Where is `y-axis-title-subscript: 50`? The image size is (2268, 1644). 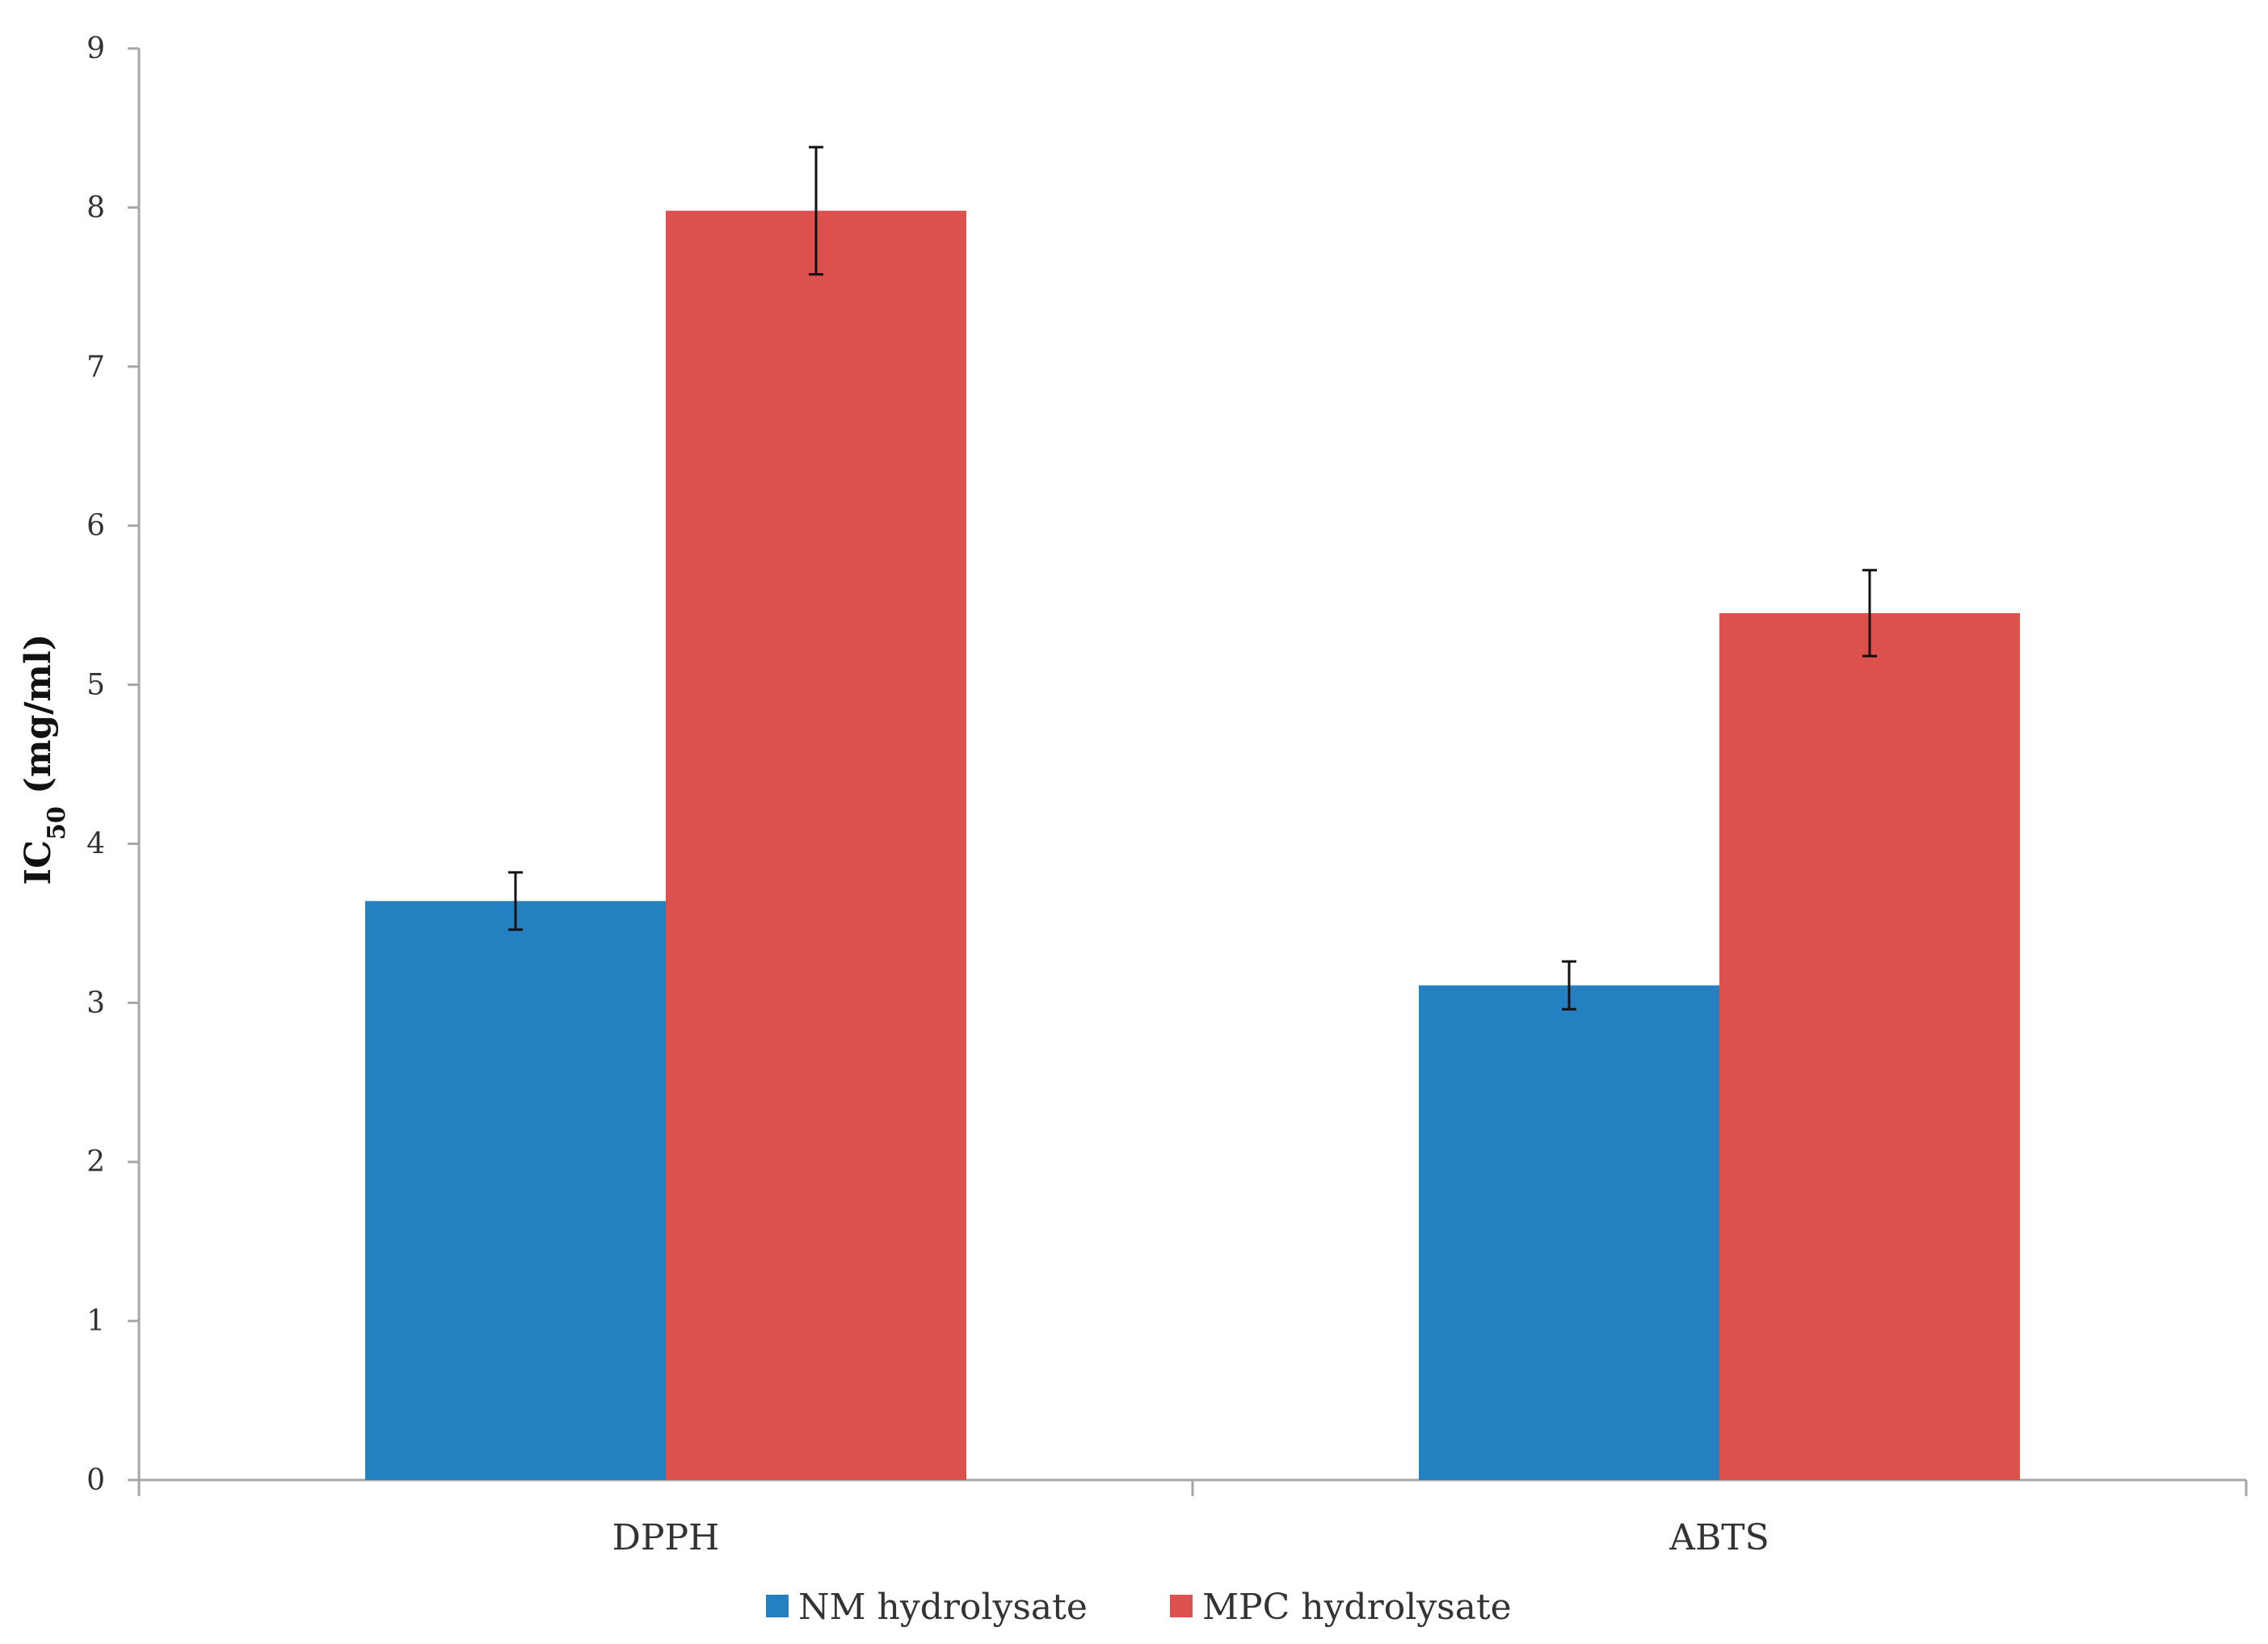
y-axis-title-subscript: 50 is located at coordinates (57, 823).